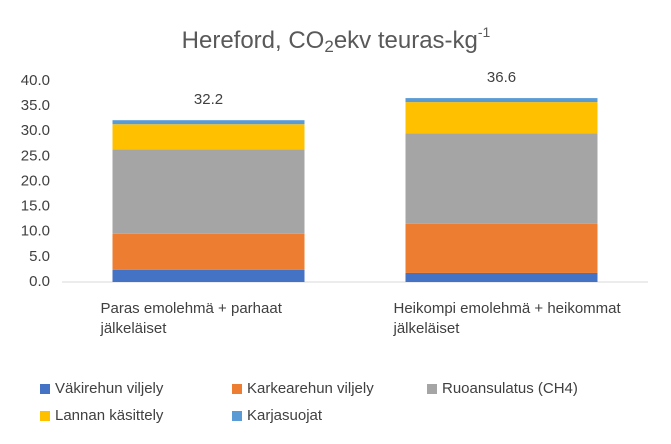 Image resolution: width=671 pixels, height=444 pixels. I want to click on y-tick-label: 0.0, so click(39, 281).